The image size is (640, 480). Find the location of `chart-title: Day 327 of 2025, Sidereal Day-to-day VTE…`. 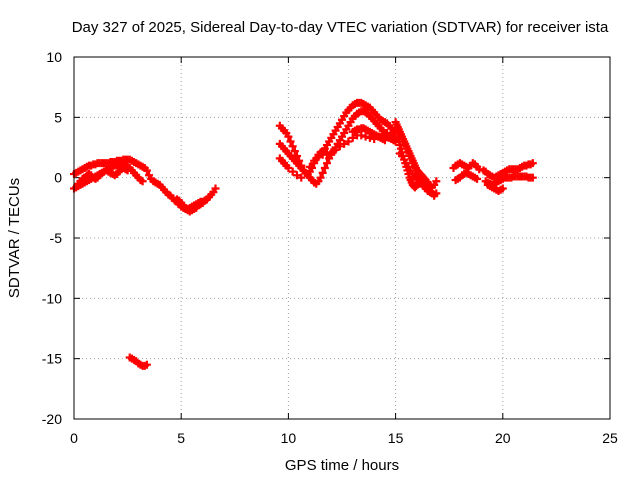

chart-title: Day 327 of 2025, Sidereal Day-to-day VTE… is located at coordinates (340, 27).